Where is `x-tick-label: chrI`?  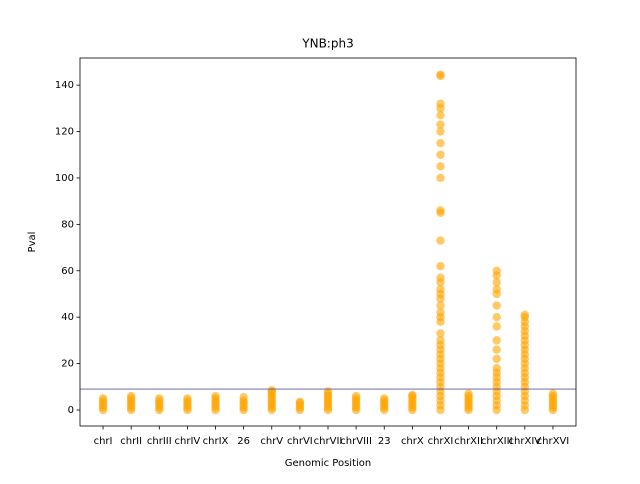
x-tick-label: chrI is located at coordinates (103, 441).